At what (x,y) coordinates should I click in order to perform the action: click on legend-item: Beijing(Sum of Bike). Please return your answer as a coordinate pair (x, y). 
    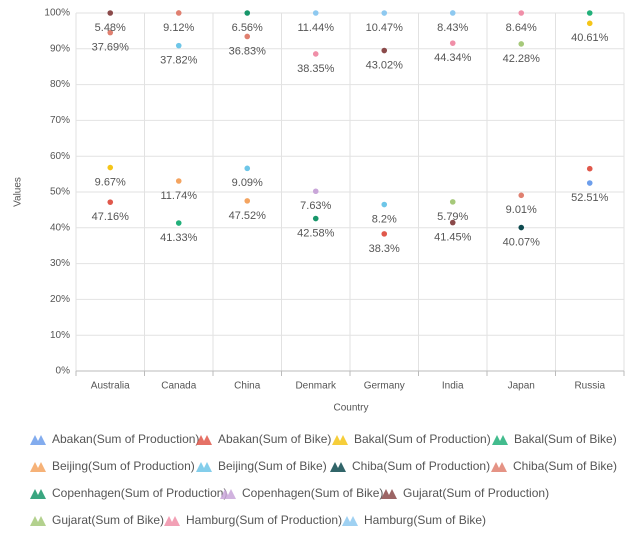
    Looking at the image, I should click on (261, 466).